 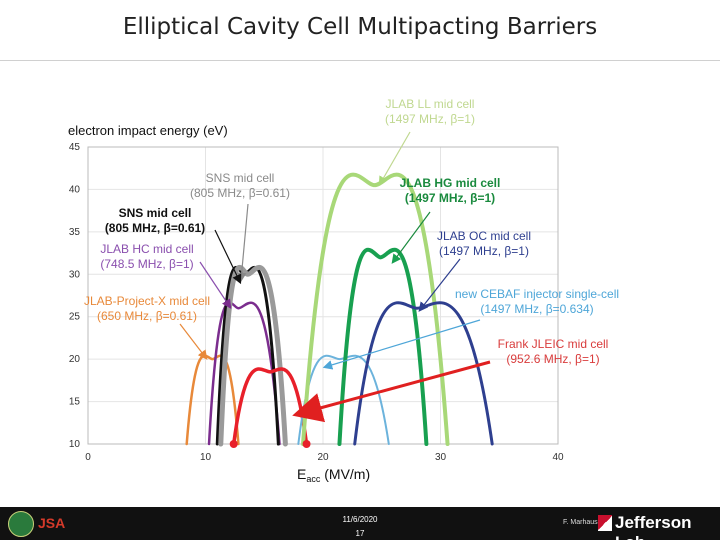 I want to click on jlab-mark-icon, so click(x=605, y=523).